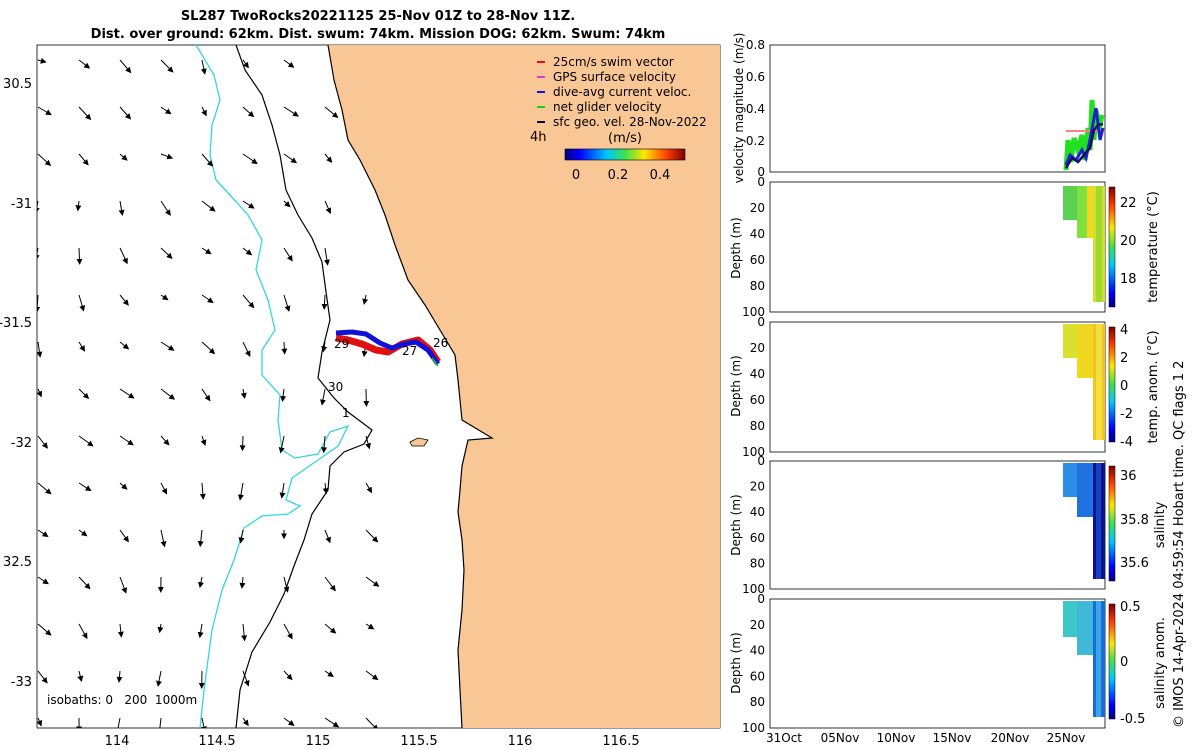  I want to click on velocity-y-ticks: 0 0.2 0.4 0.6 0.8, so click(755, 108).